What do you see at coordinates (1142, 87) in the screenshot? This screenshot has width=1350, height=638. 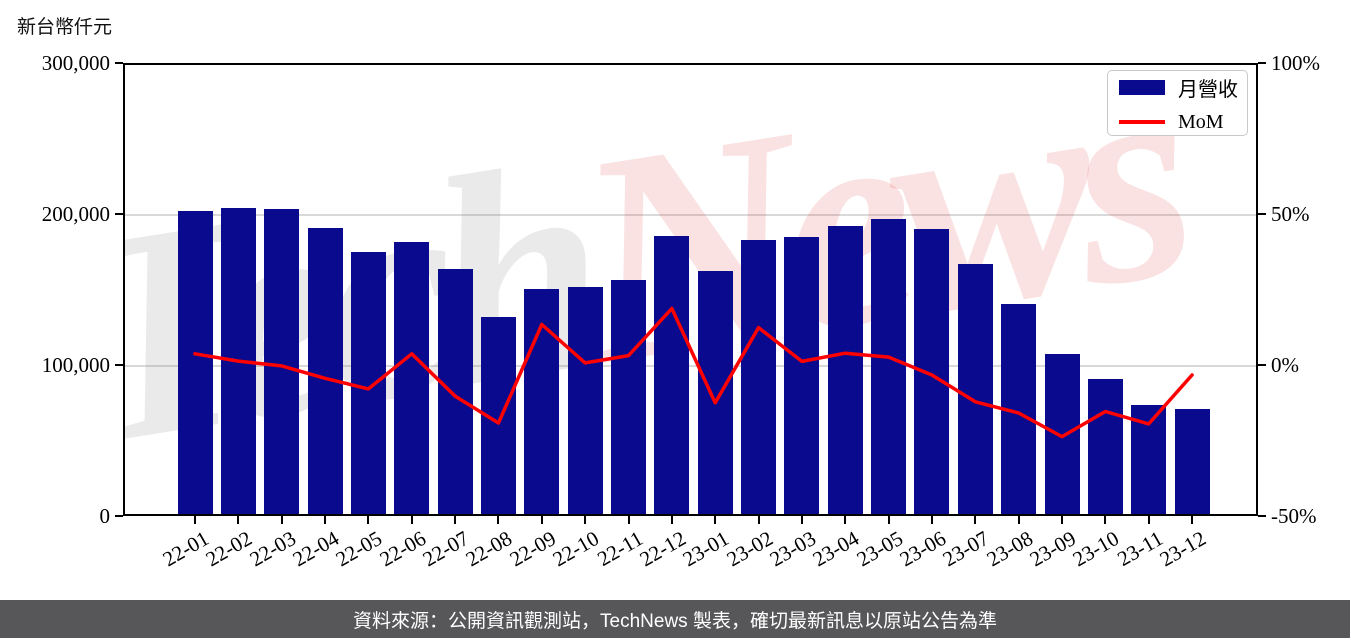 I see `revenue-swatch-icon` at bounding box center [1142, 87].